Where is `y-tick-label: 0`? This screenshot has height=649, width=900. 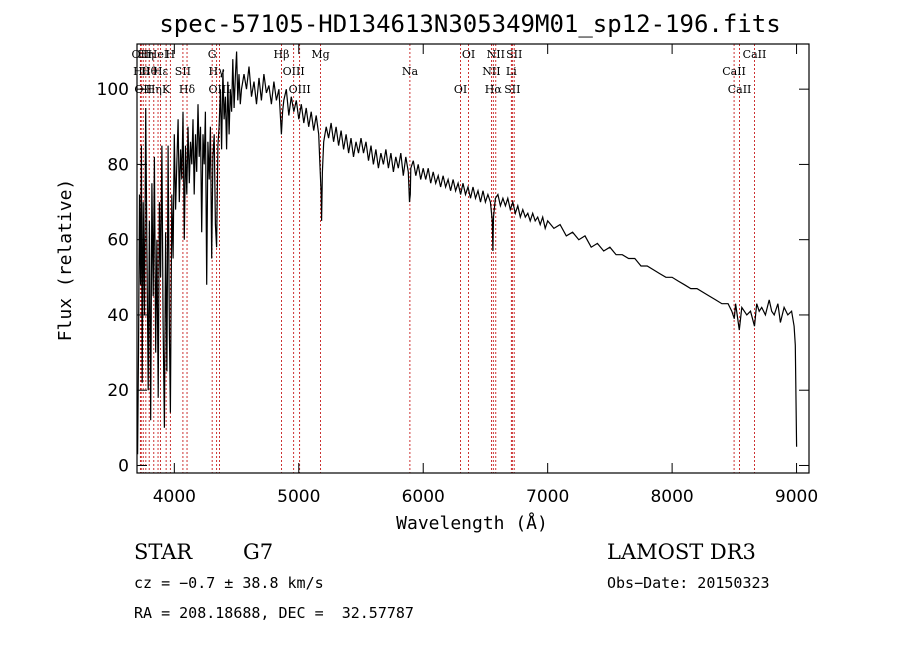 y-tick-label: 0 is located at coordinates (123, 466).